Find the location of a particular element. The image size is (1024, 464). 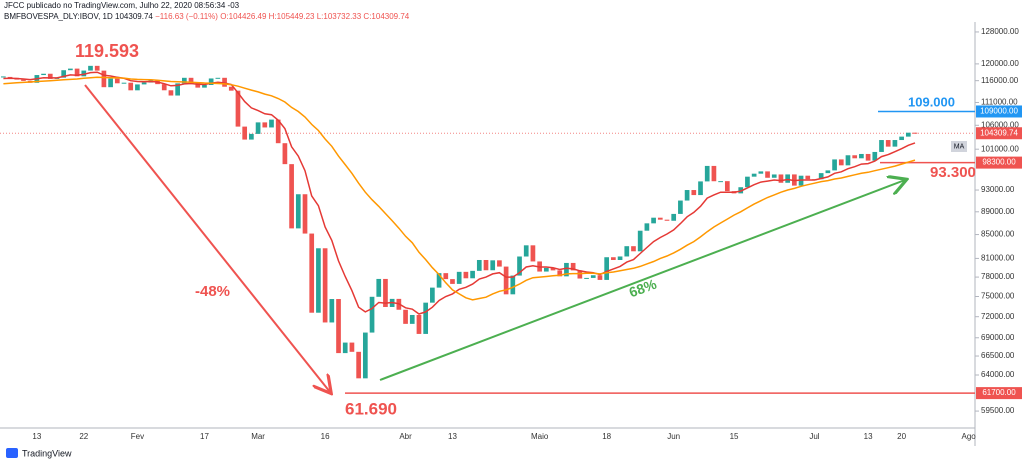

x-tick-label: Fev is located at coordinates (137, 436).